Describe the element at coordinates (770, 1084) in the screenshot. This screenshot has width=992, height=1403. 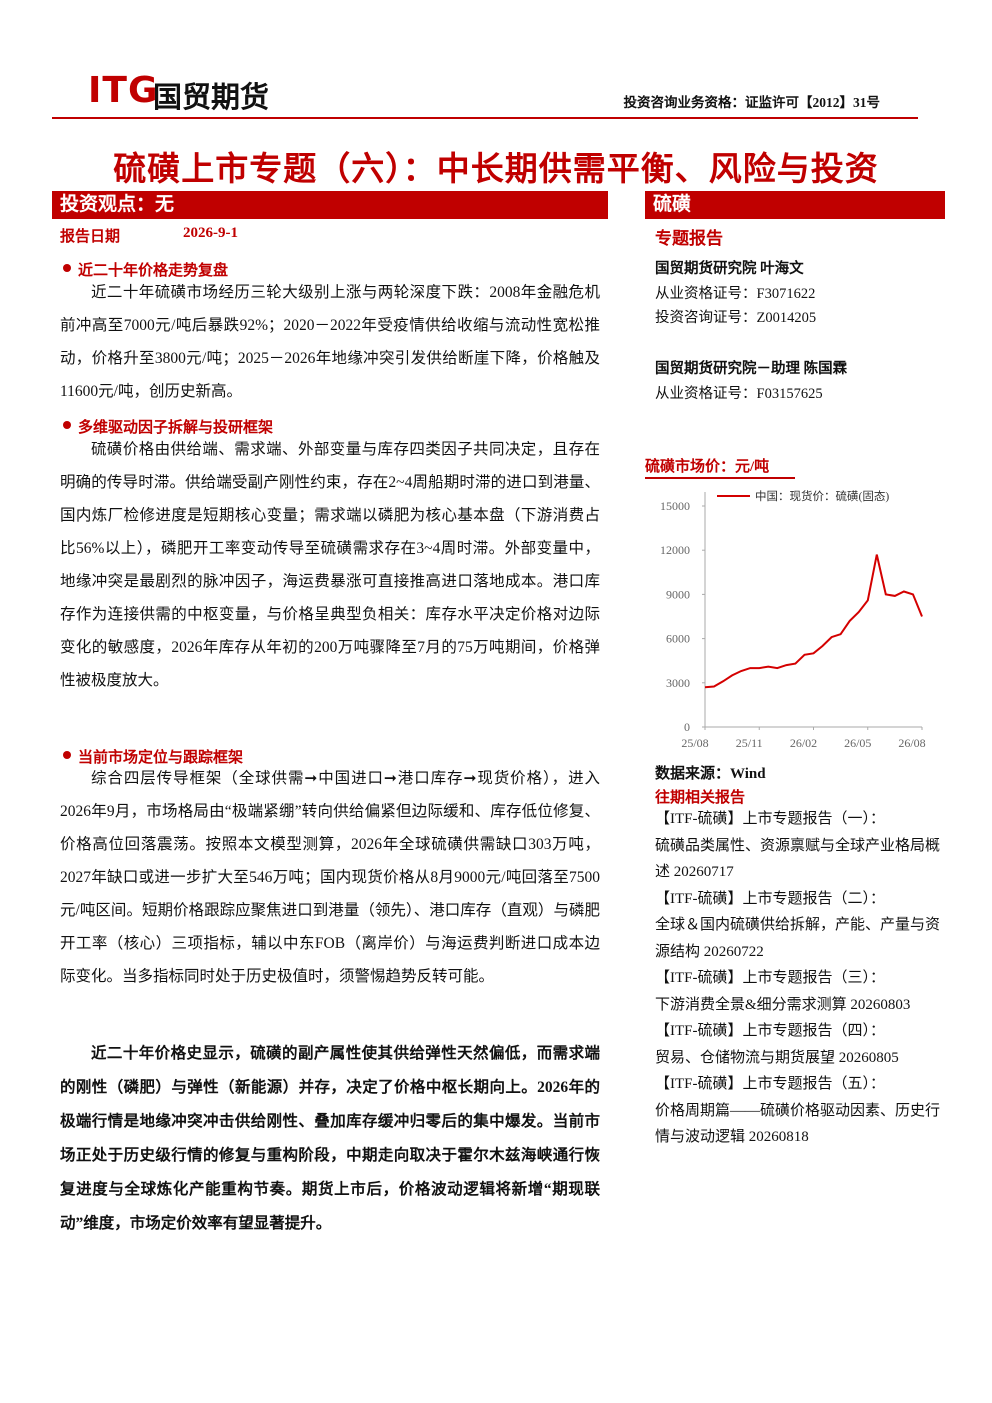
I see `related-title: 【ITF-硫磺】上市专题报告（五）：` at that location.